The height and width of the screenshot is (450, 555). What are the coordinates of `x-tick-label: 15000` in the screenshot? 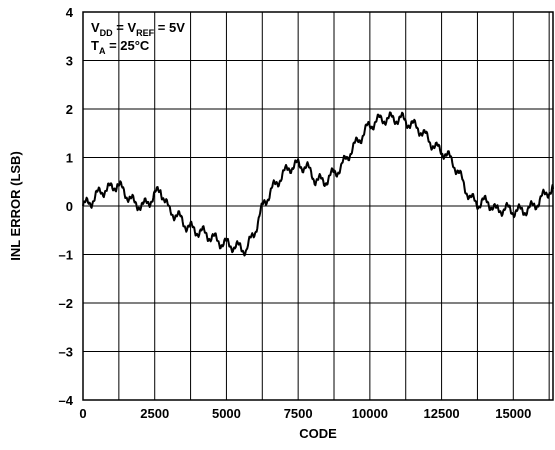 It's located at (513, 413).